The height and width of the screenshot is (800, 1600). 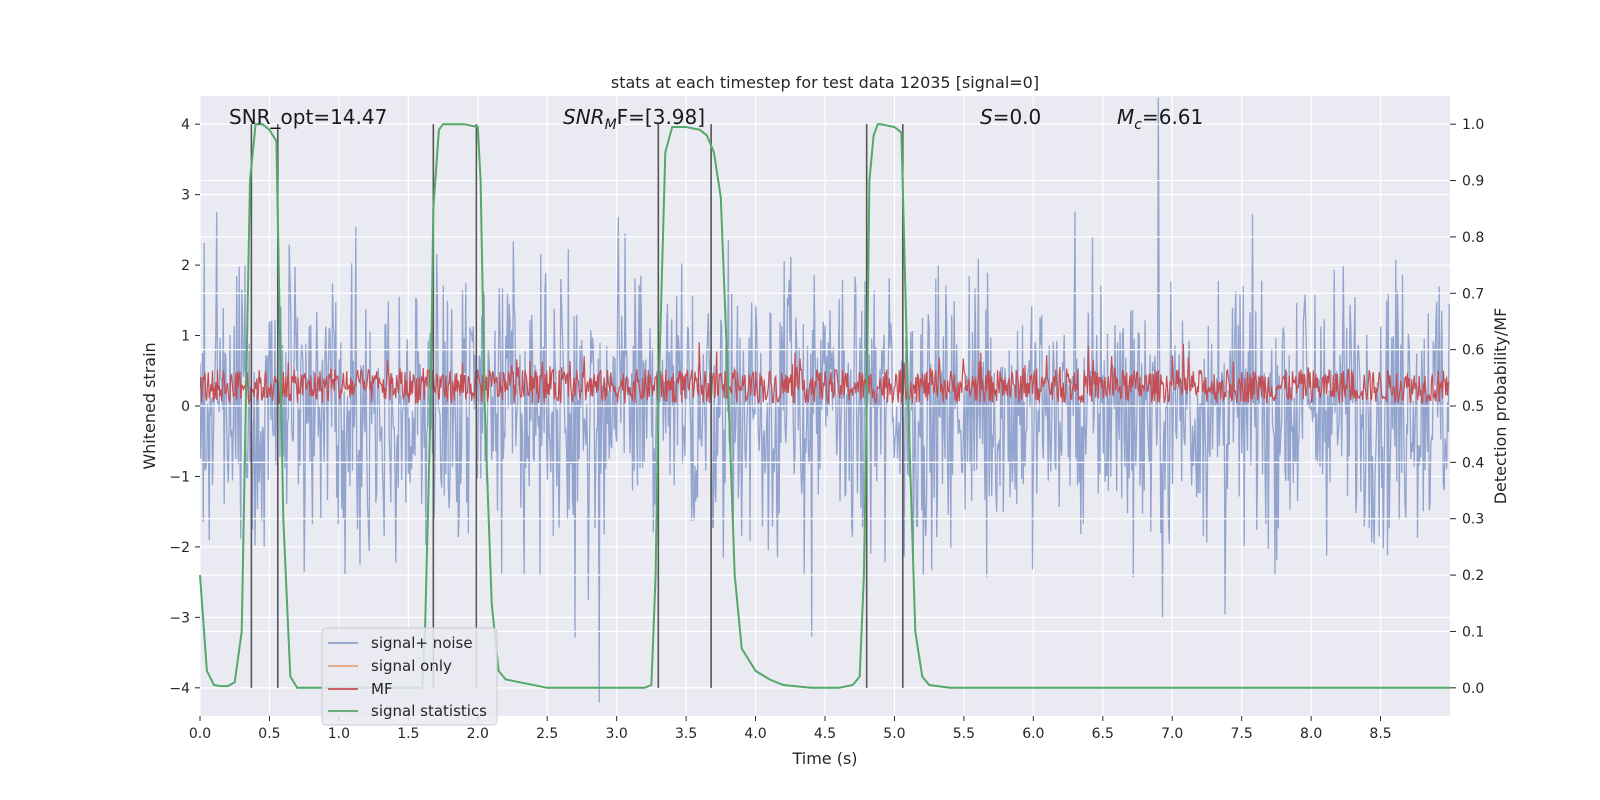 What do you see at coordinates (617, 734) in the screenshot?
I see `x-tick-label: 3.0` at bounding box center [617, 734].